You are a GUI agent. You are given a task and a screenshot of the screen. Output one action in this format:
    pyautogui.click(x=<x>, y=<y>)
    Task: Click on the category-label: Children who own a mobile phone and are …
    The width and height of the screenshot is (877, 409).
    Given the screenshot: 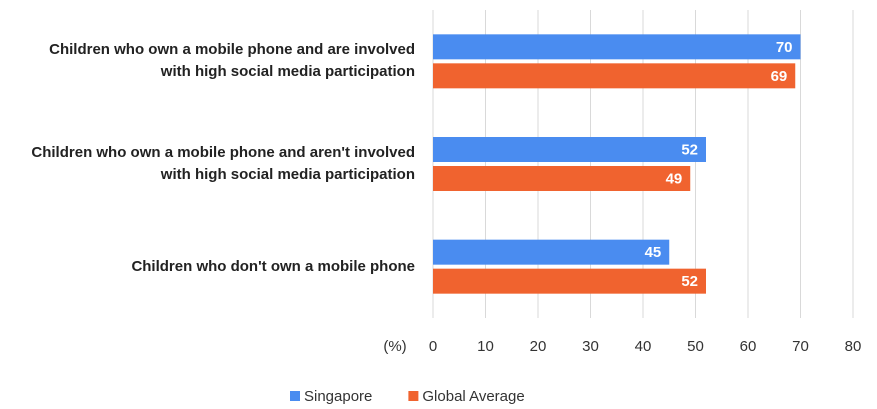 What is the action you would take?
    pyautogui.click(x=232, y=61)
    